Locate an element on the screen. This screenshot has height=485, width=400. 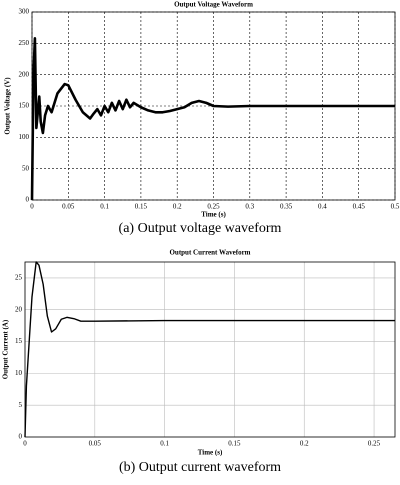
y-tick-label: 150 is located at coordinates (24, 106).